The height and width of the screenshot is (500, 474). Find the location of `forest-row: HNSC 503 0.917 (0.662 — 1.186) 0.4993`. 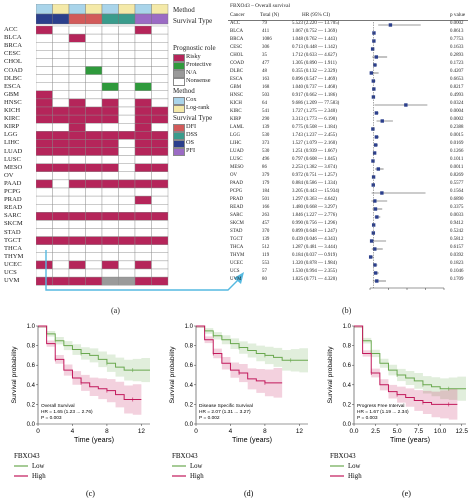

forest-row: HNSC 503 0.917 (0.662 — 1.186) 0.4993 is located at coordinates (349, 97).